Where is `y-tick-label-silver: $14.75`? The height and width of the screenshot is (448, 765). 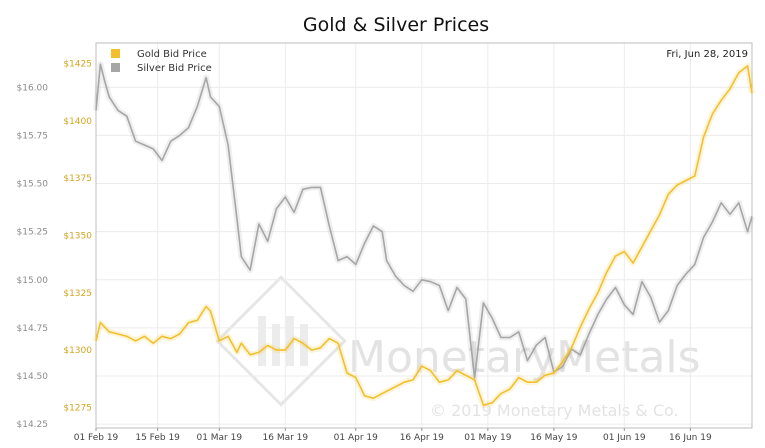
y-tick-label-silver: $14.75 is located at coordinates (33, 329).